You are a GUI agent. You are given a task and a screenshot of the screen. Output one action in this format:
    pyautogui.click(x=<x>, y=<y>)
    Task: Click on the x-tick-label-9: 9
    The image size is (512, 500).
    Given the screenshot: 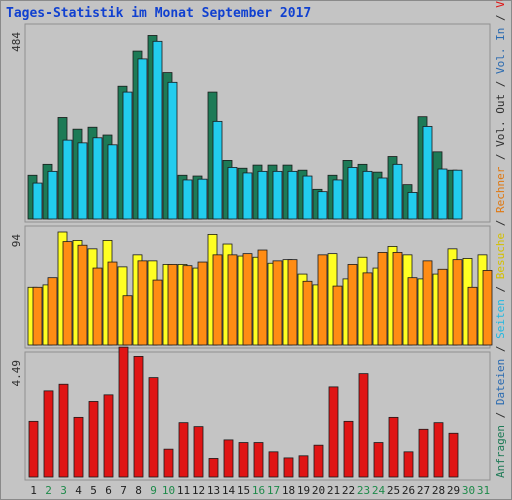 What is the action you would take?
    pyautogui.click(x=153, y=490)
    